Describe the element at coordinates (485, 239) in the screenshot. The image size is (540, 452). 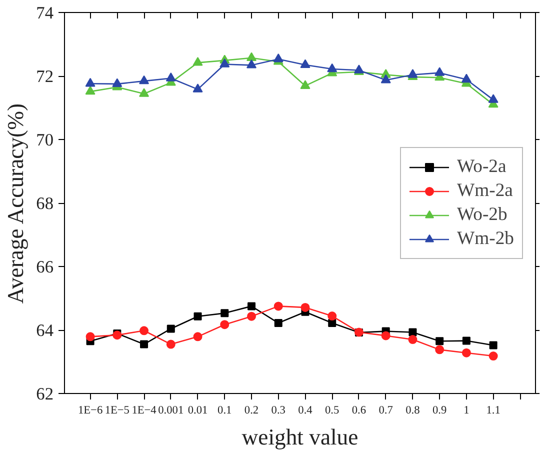
I see `legend-label: Wm-2b` at that location.